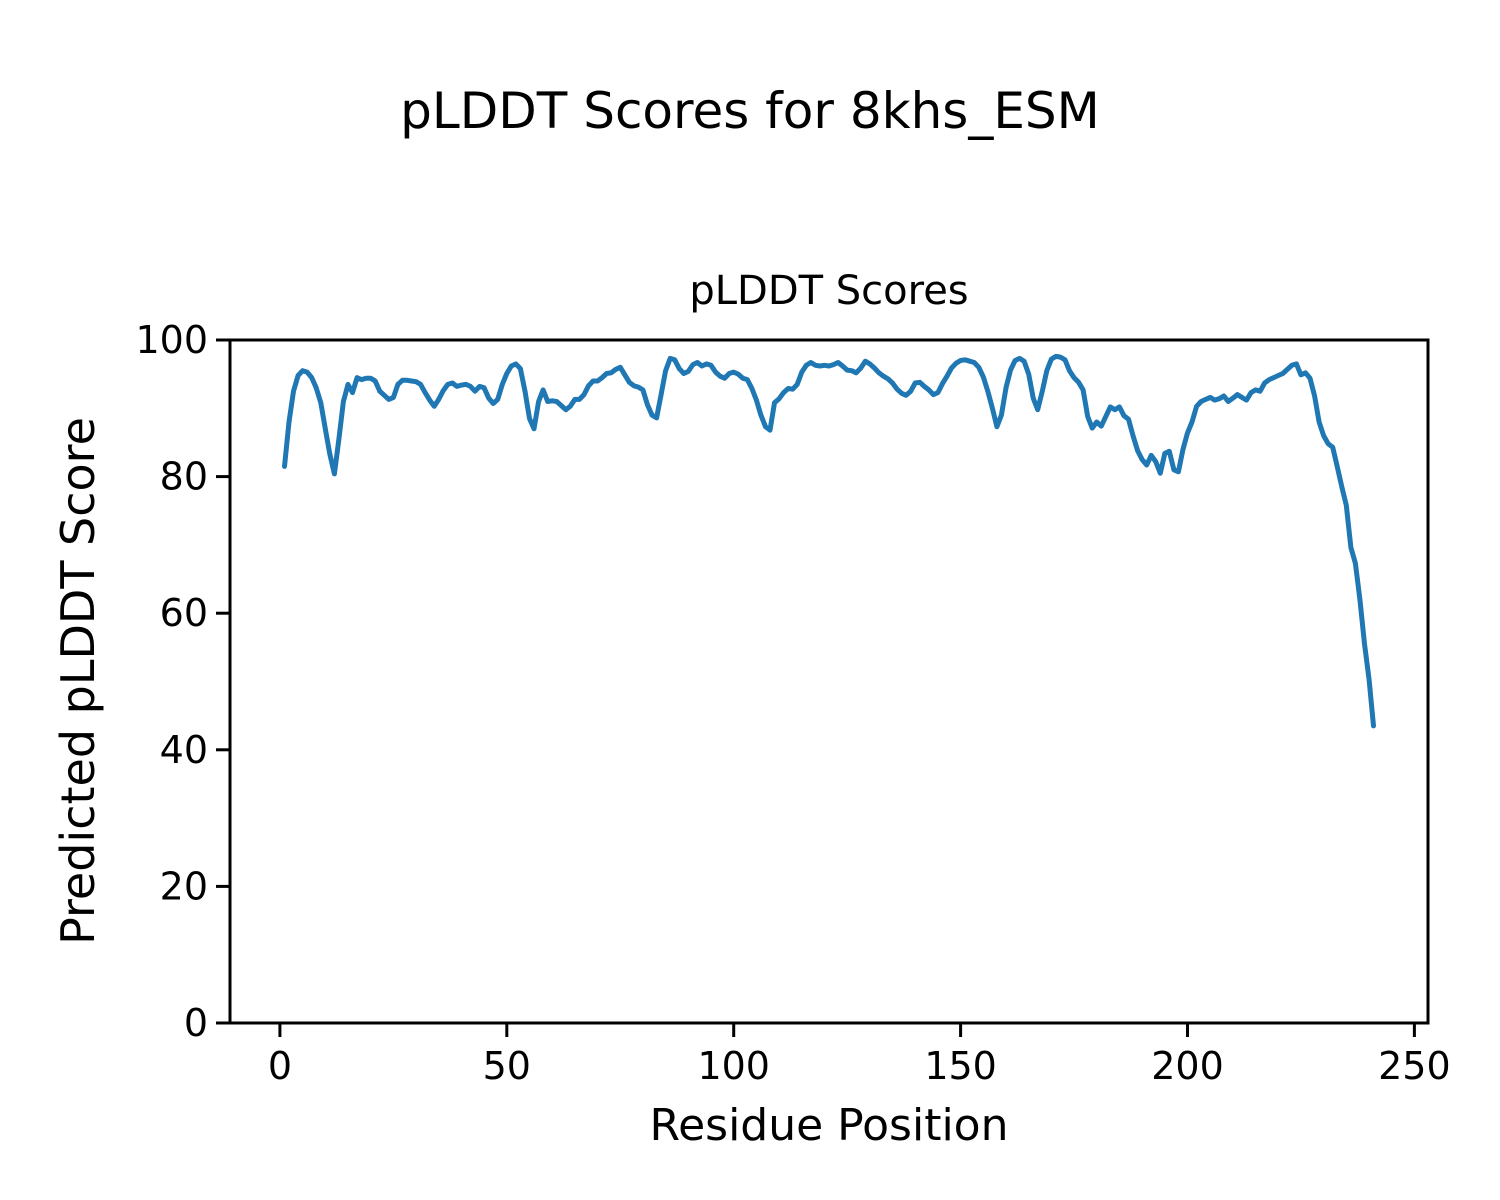  I want to click on y-tick-label: 40, so click(184, 750).